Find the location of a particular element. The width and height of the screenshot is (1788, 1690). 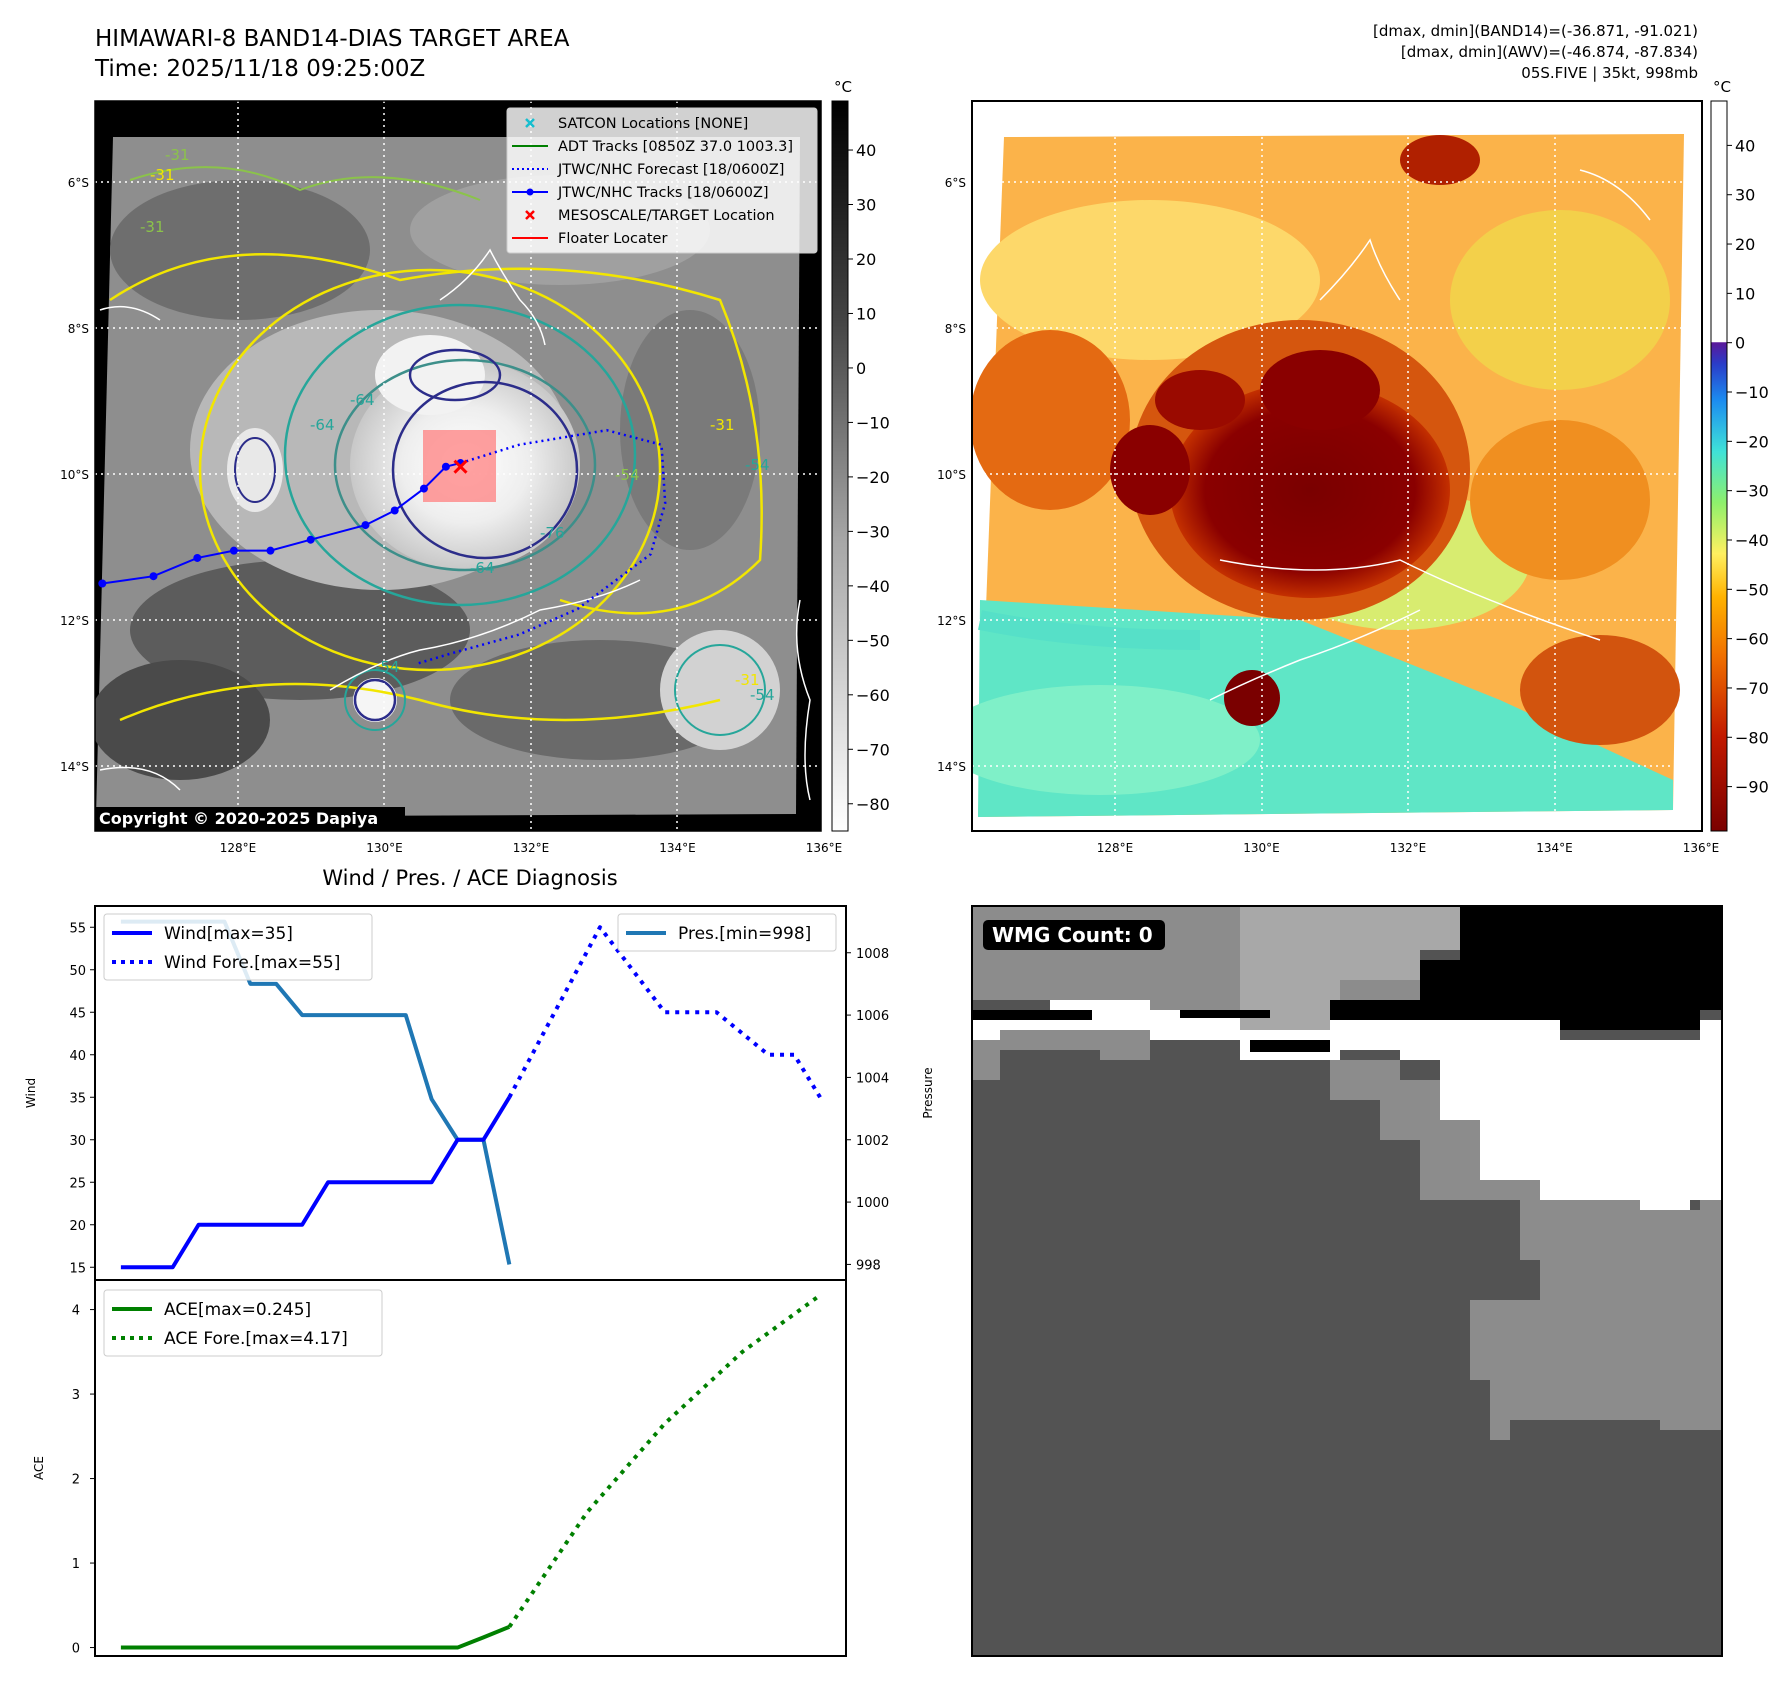

colorbar-tick-label: −40 is located at coordinates (1752, 540).